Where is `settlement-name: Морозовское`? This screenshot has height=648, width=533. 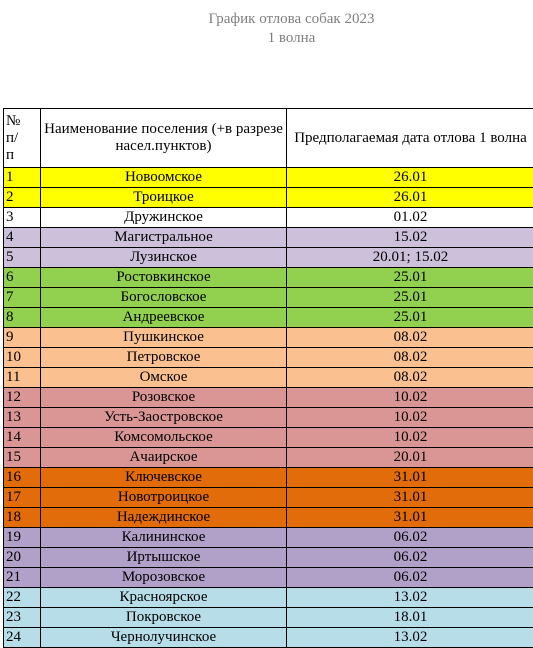 settlement-name: Морозовское is located at coordinates (164, 578).